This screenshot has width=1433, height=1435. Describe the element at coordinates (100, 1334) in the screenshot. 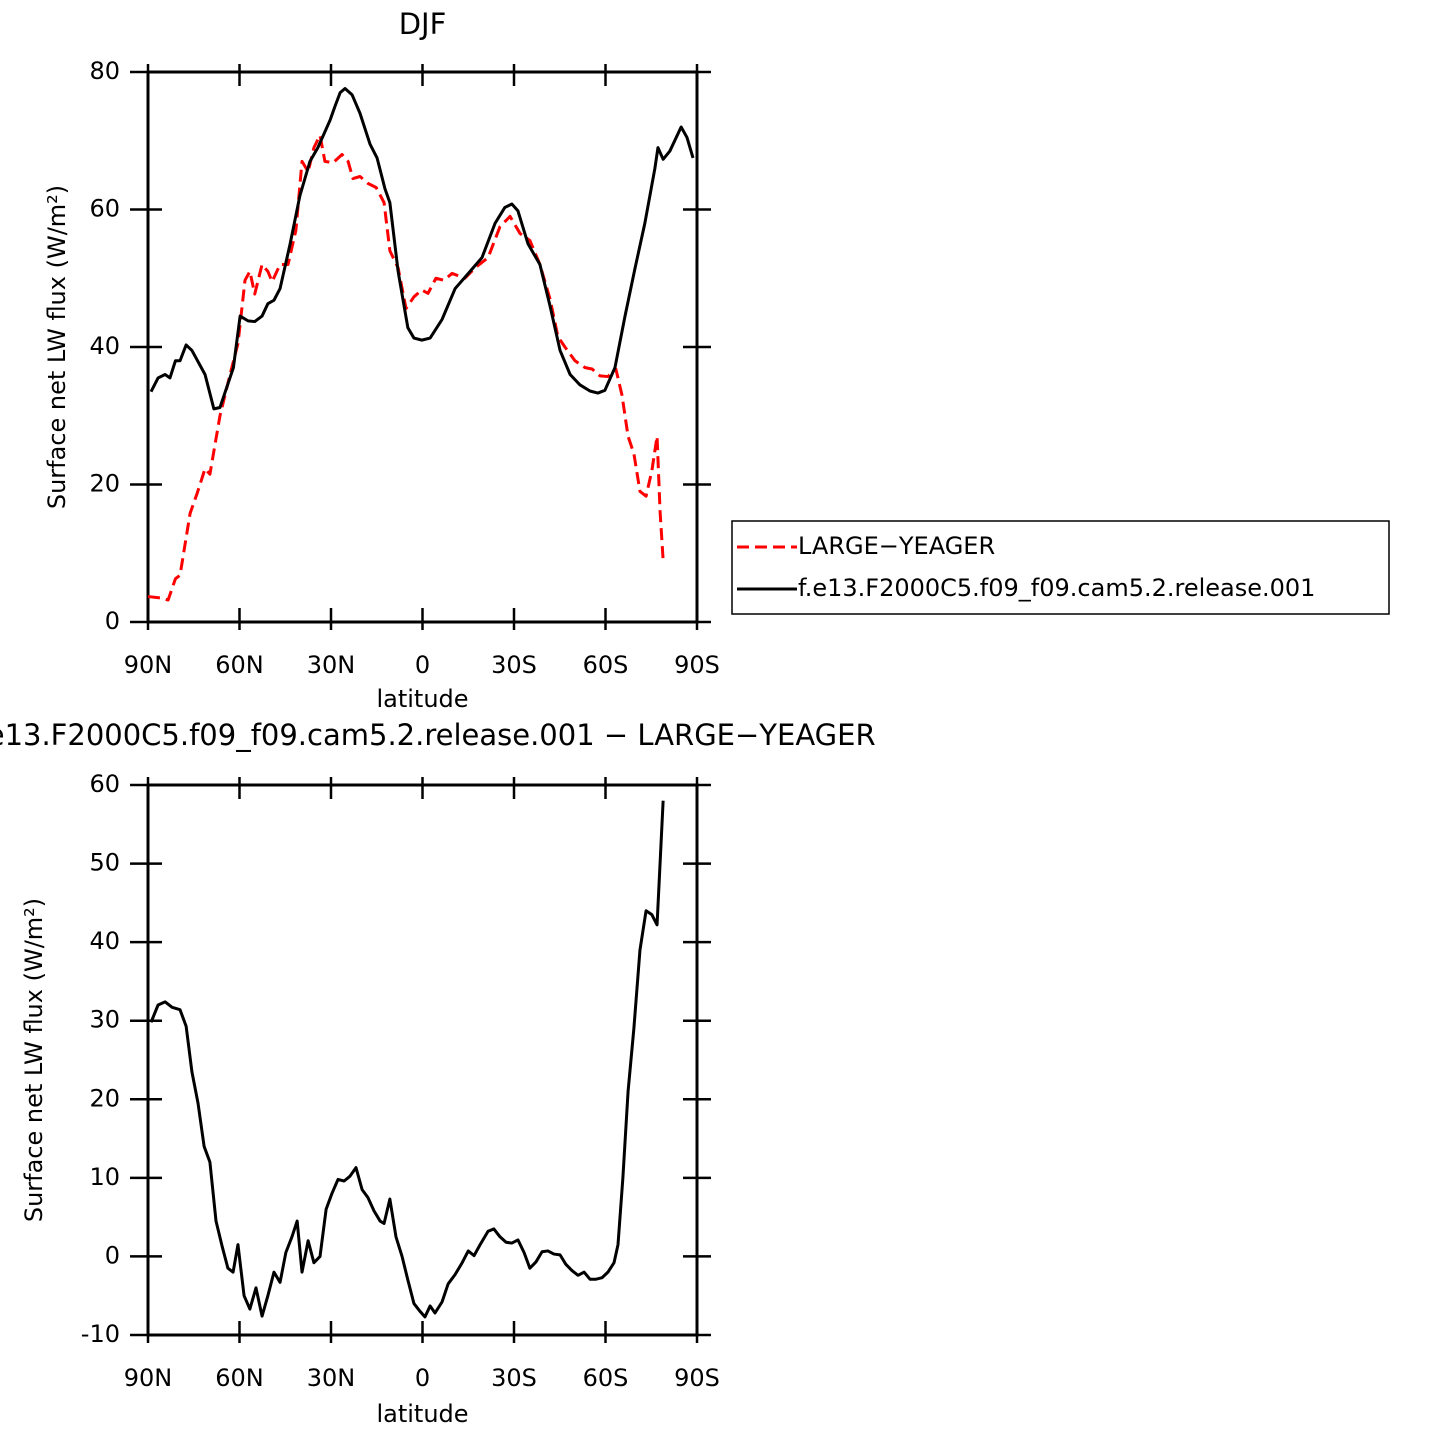

I see `y-tick-label: -10` at that location.